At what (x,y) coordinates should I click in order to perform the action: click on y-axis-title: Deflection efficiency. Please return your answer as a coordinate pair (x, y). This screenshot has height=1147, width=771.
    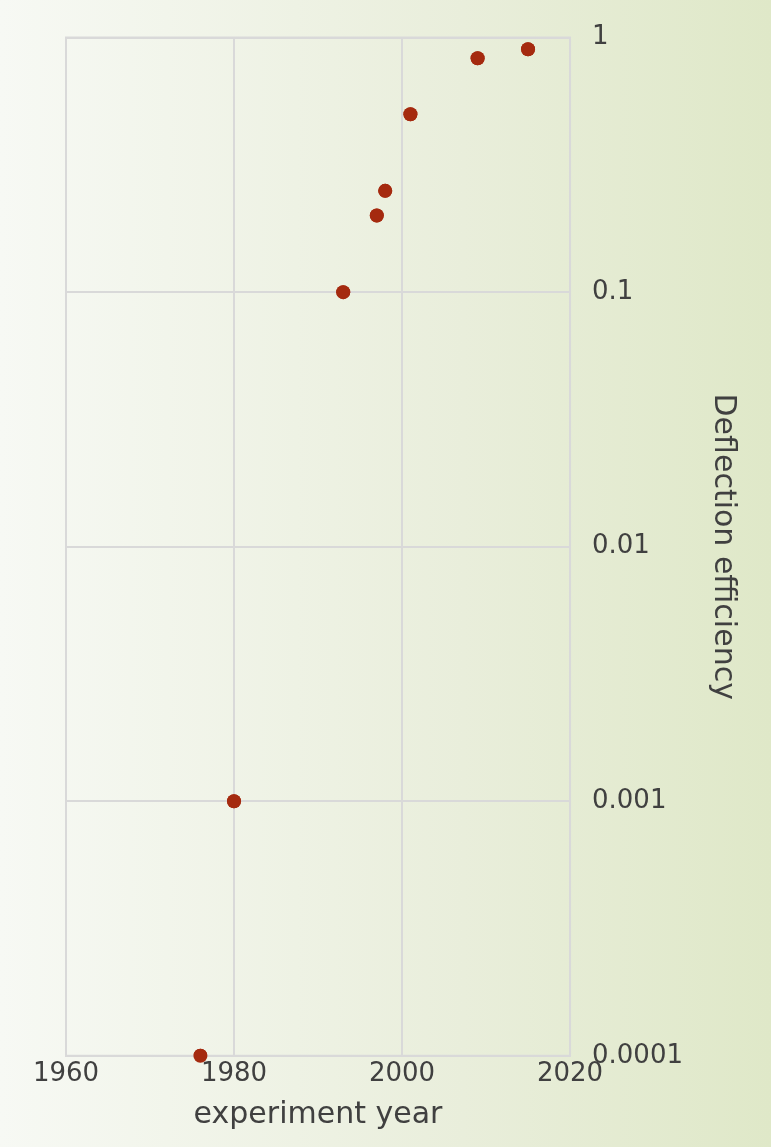
    Looking at the image, I should click on (726, 546).